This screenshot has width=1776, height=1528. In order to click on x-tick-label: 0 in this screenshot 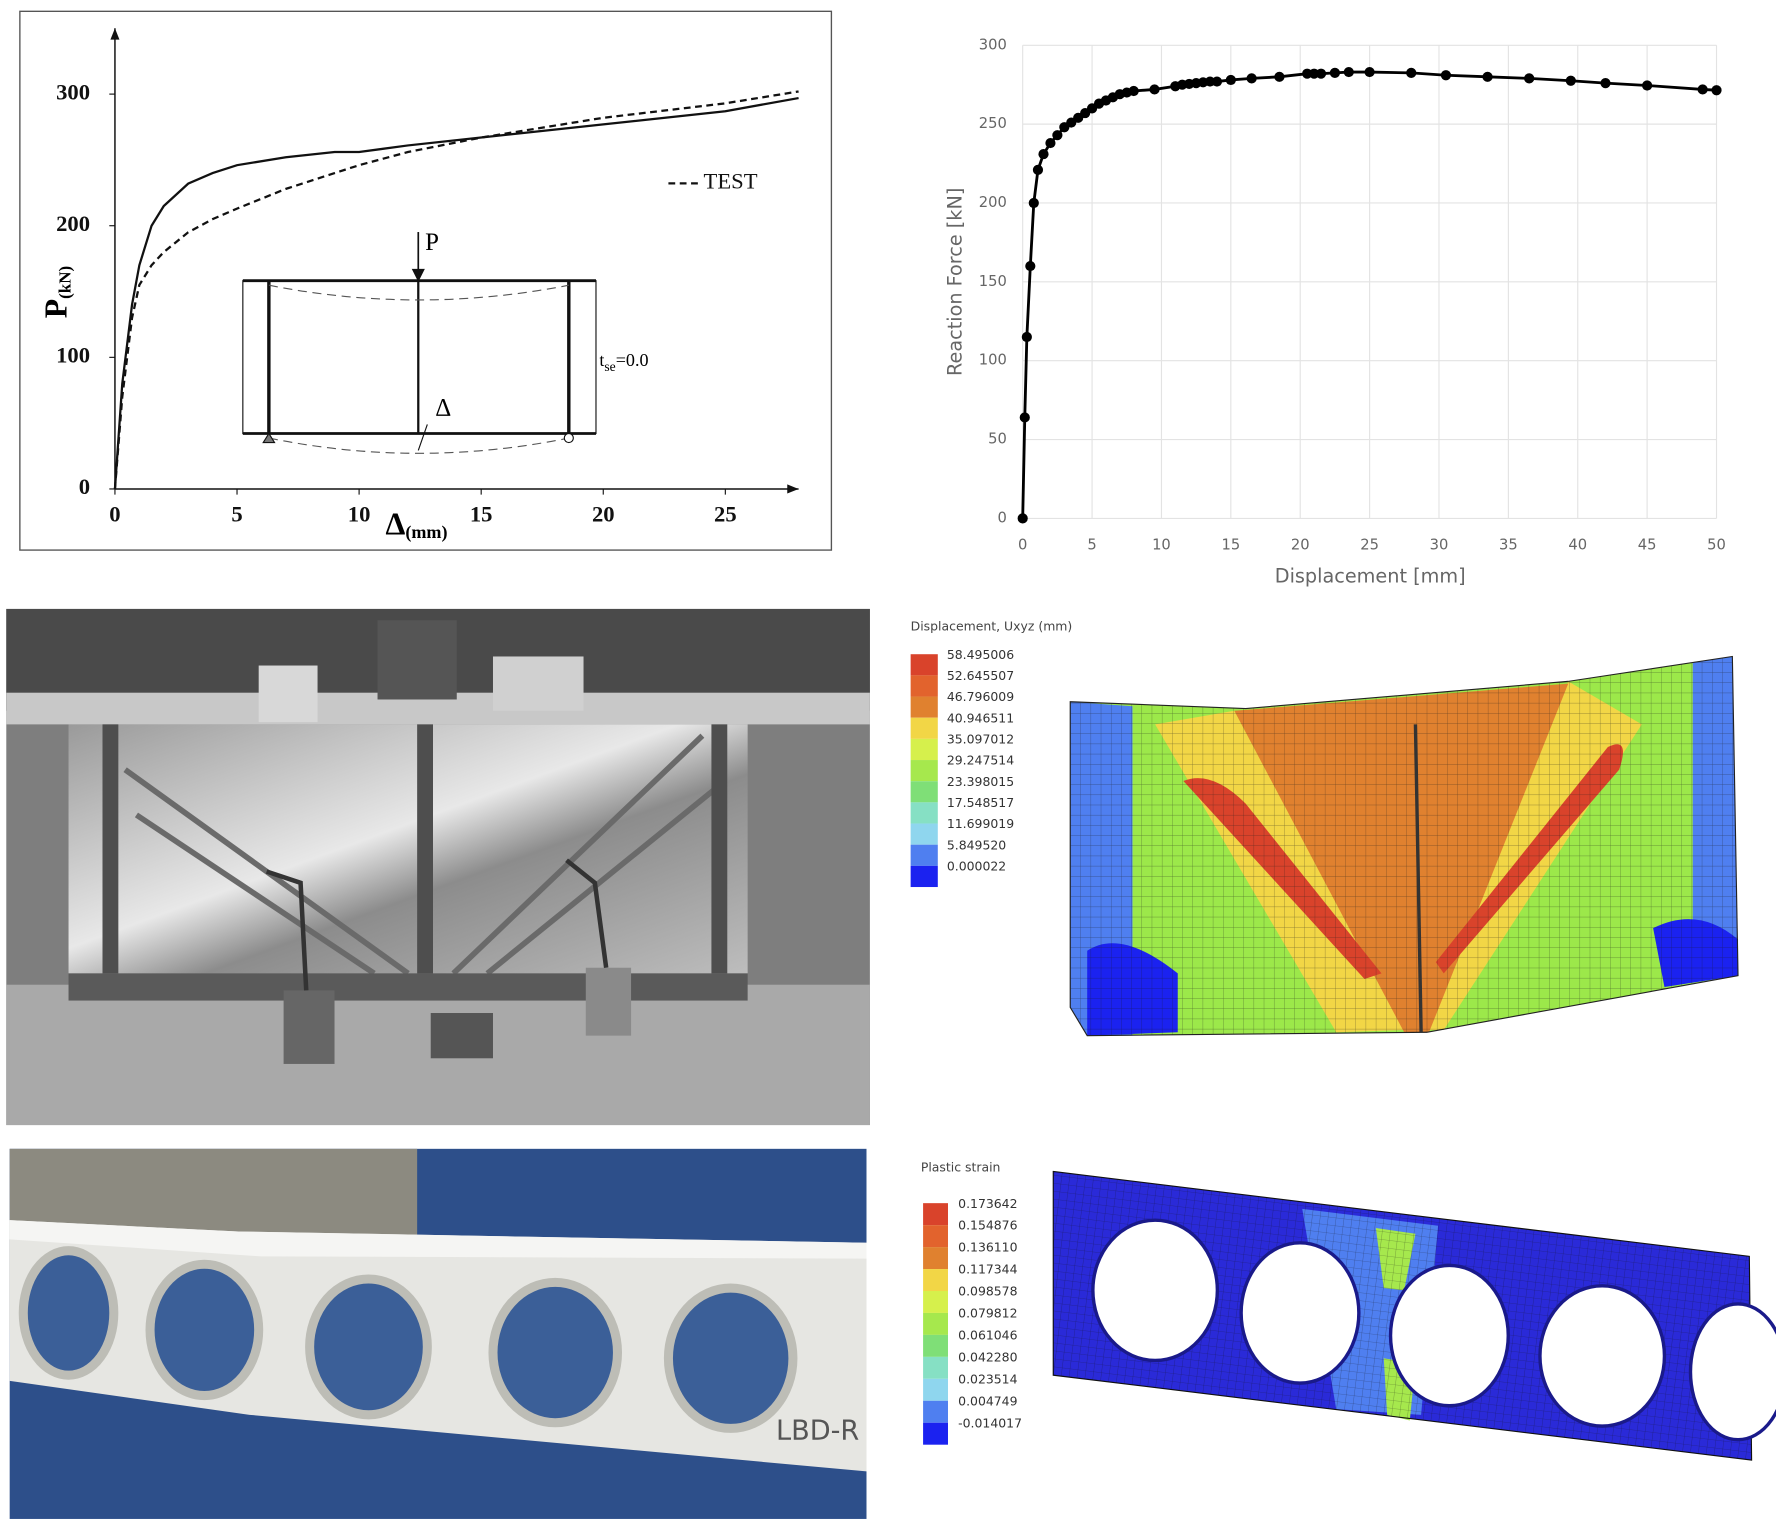, I will do `click(1022, 545)`.